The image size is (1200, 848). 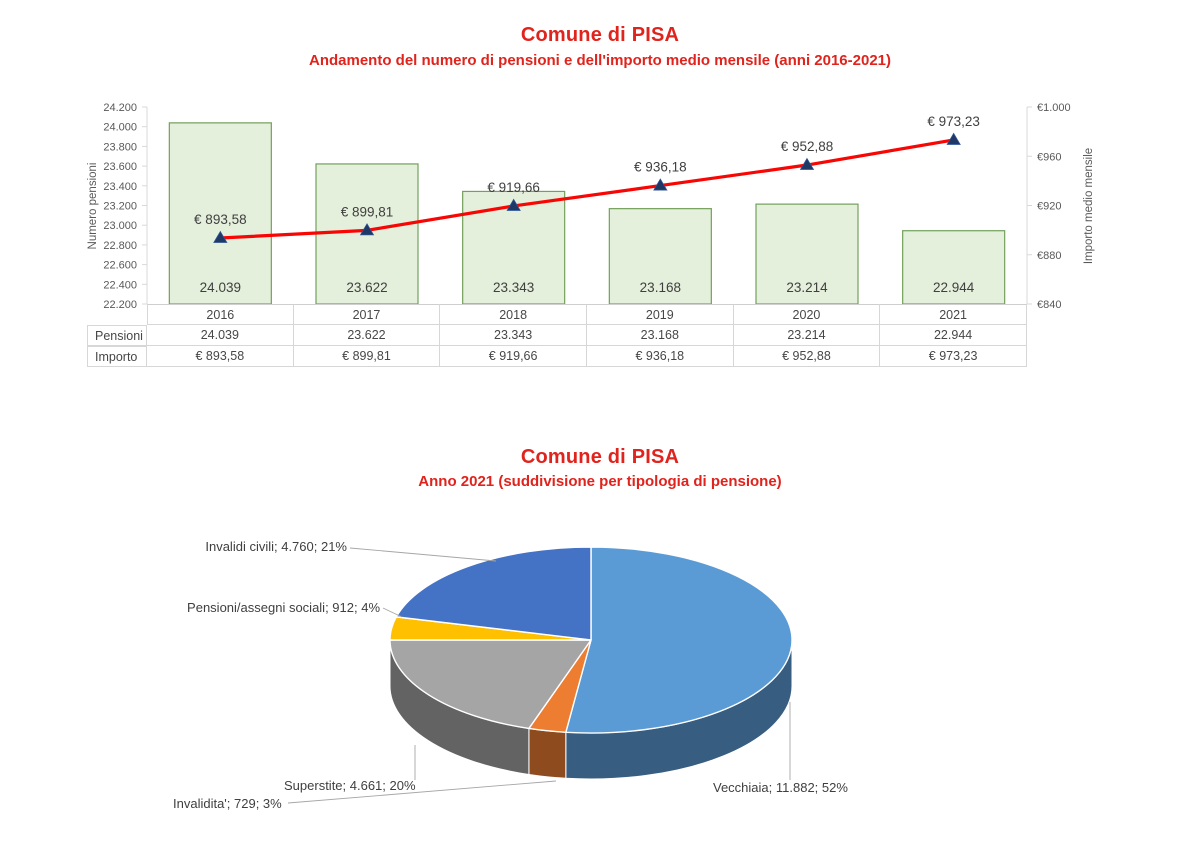 What do you see at coordinates (807, 356) in the screenshot?
I see `table-cell-importo-2020: € 952,88` at bounding box center [807, 356].